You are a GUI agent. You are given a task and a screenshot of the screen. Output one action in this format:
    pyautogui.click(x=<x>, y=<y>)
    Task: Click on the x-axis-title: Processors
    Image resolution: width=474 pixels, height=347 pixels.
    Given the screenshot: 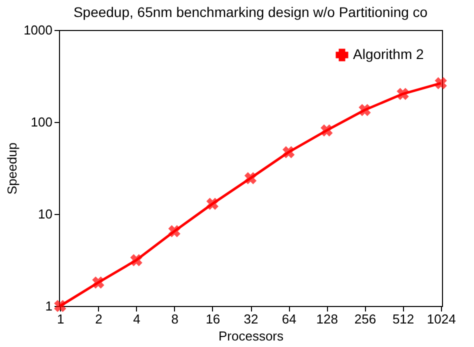 What is the action you would take?
    pyautogui.click(x=251, y=336)
    